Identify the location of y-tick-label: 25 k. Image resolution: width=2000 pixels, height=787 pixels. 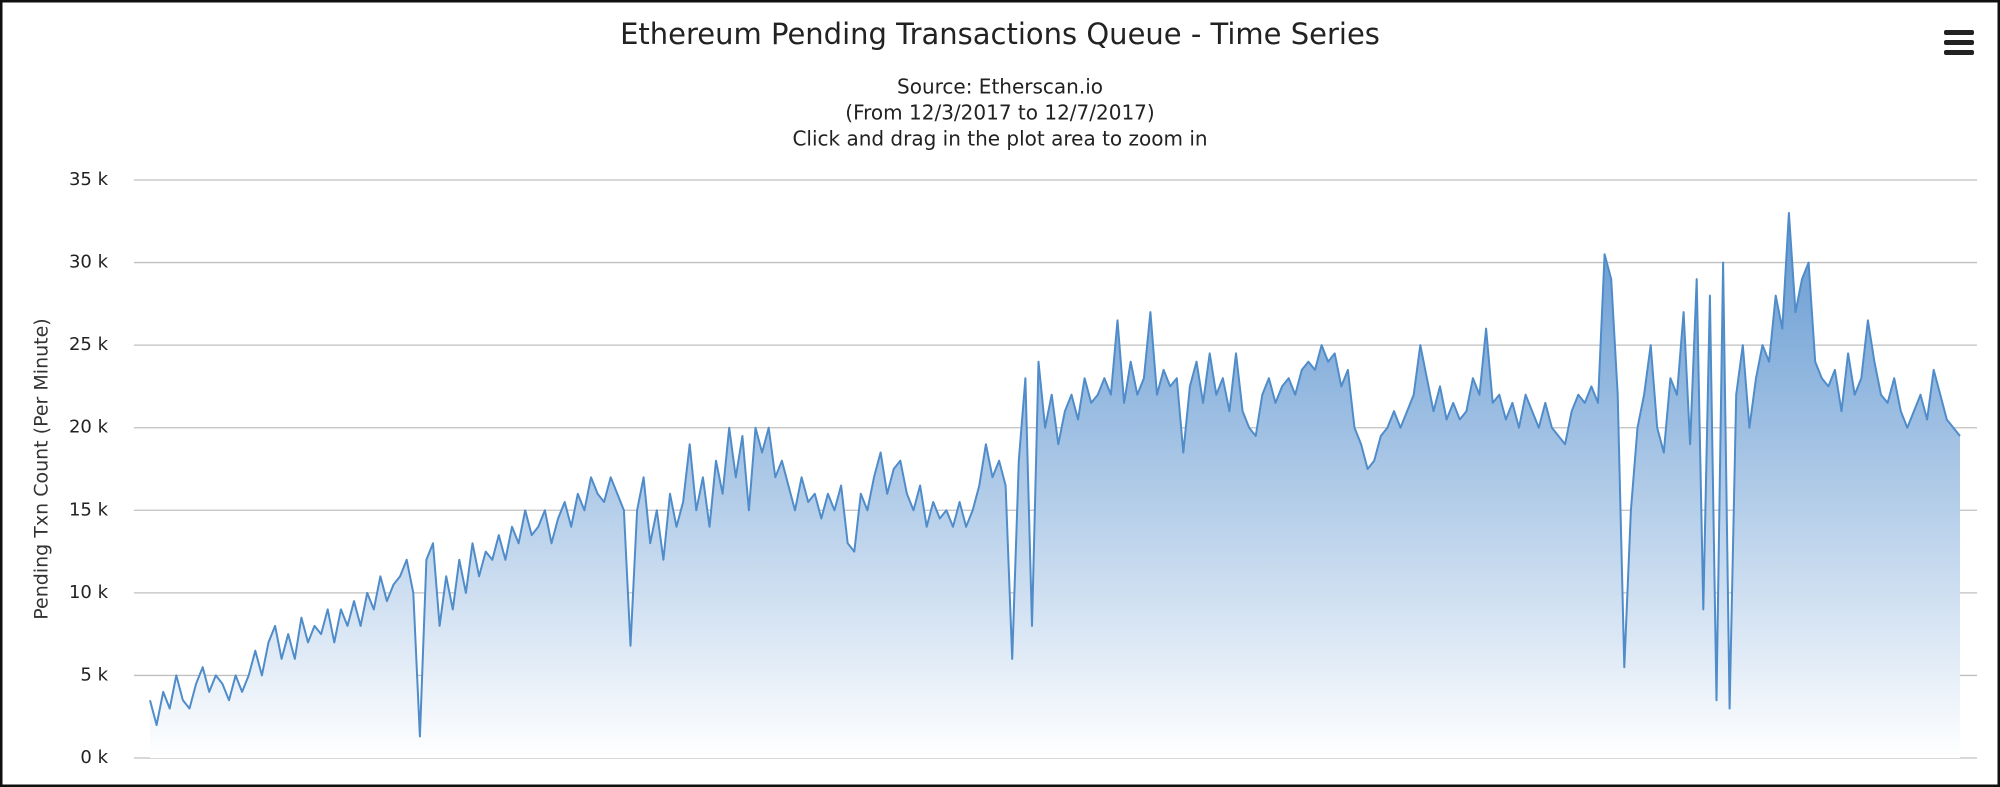
(89, 344).